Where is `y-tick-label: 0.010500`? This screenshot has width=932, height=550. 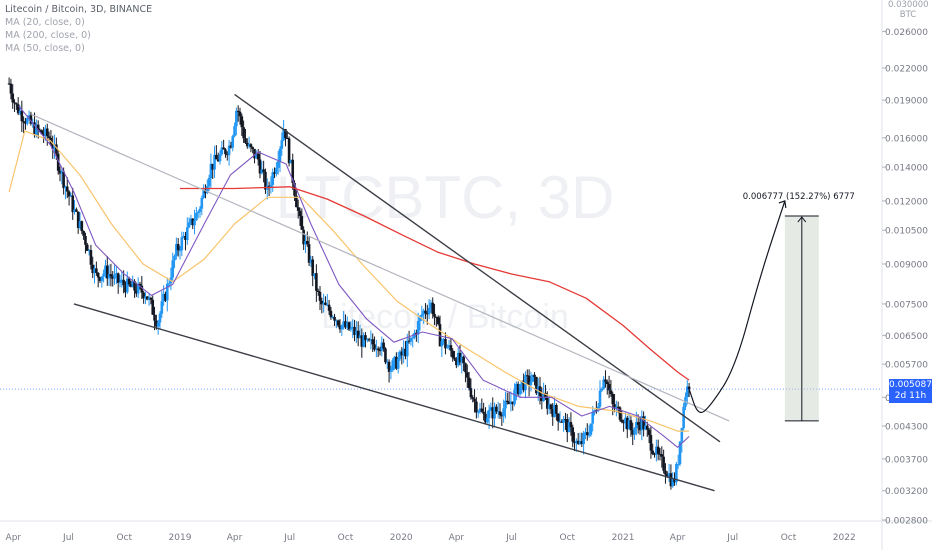
y-tick-label: 0.010500 is located at coordinates (906, 232).